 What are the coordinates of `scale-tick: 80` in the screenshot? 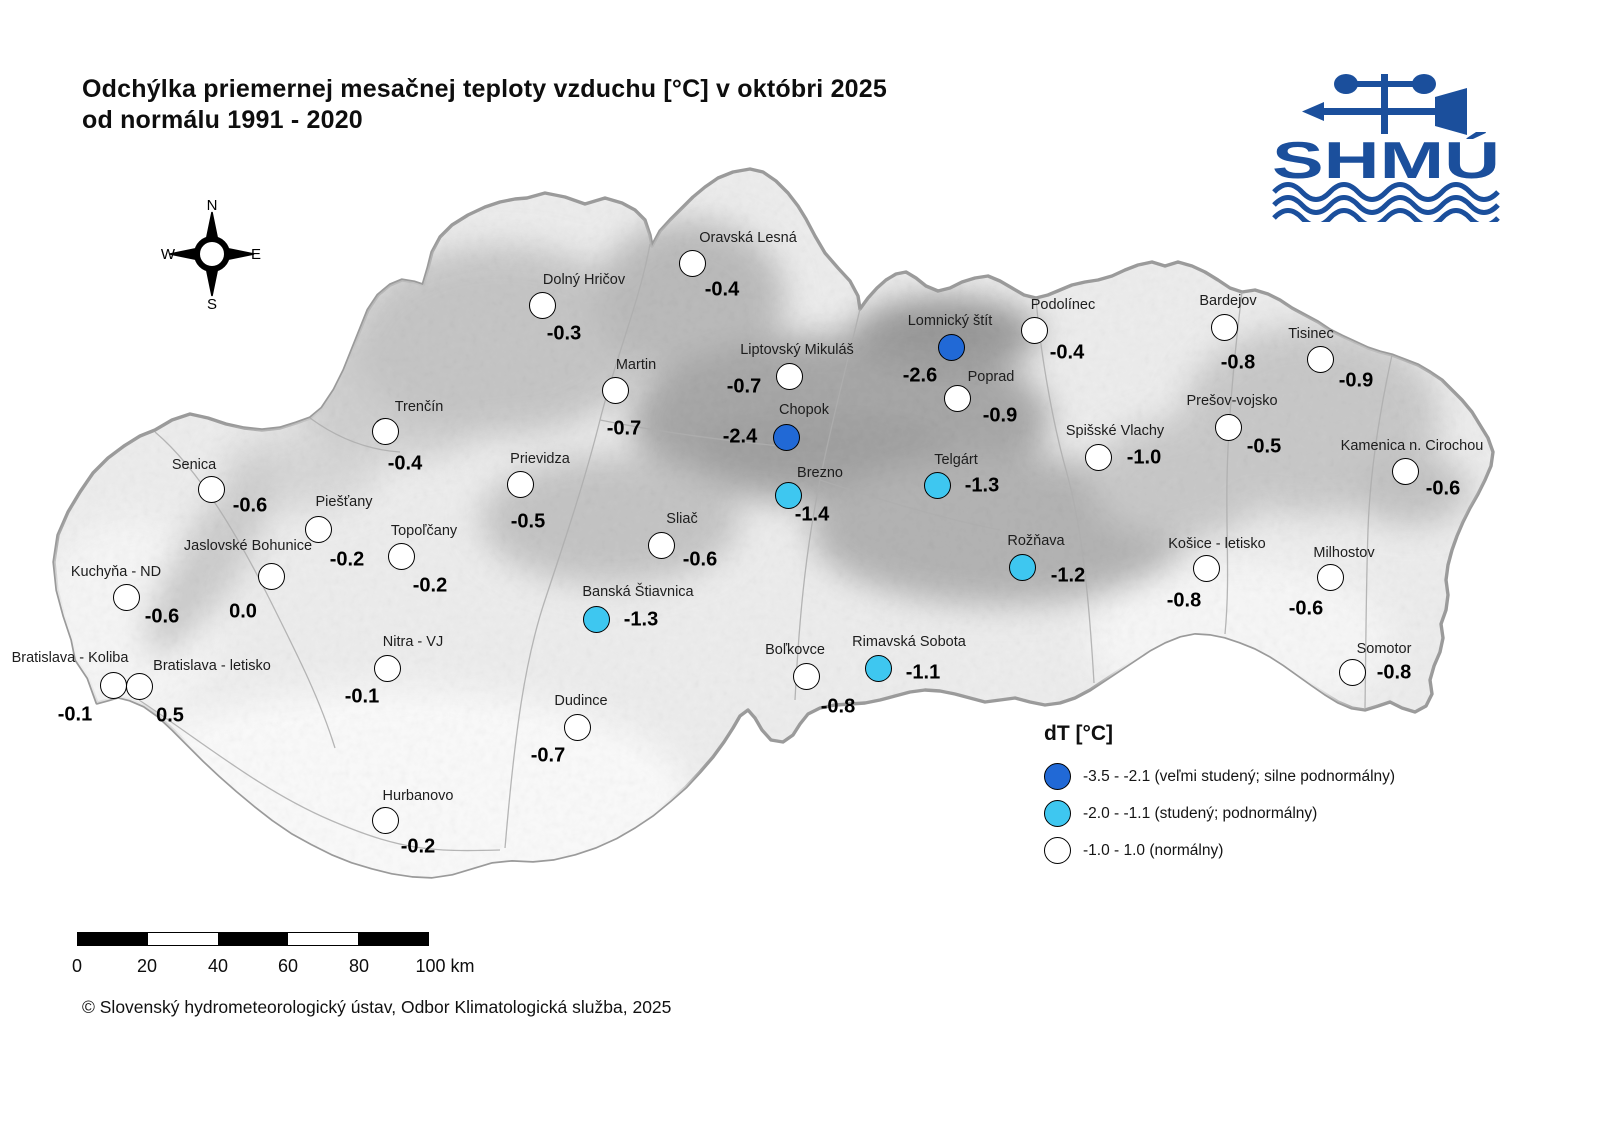 It's located at (359, 966).